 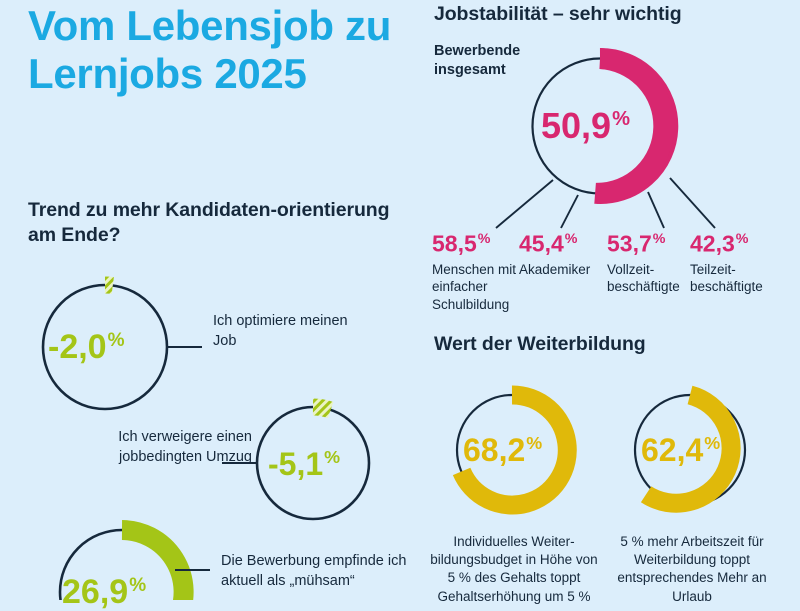 I want to click on jobstability-main-value: 50,9%, so click(x=585, y=126).